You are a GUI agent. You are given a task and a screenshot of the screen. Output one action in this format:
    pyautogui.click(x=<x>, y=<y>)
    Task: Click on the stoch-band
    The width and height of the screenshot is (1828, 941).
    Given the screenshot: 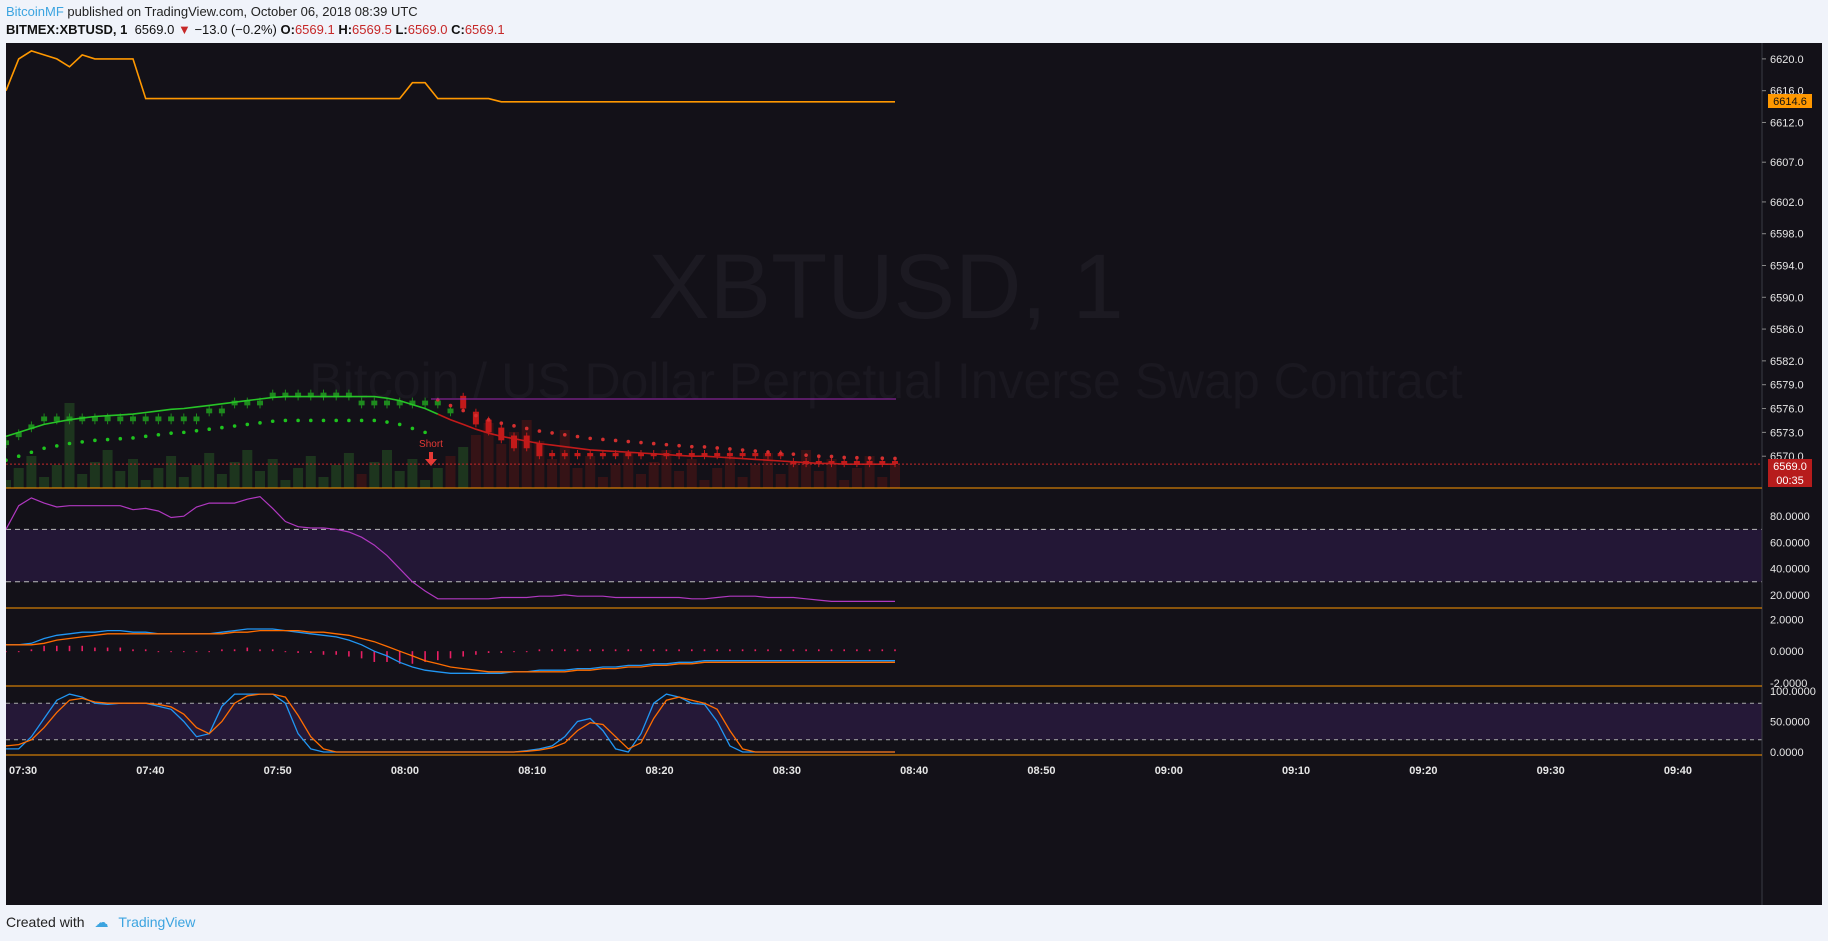 What is the action you would take?
    pyautogui.click(x=884, y=721)
    